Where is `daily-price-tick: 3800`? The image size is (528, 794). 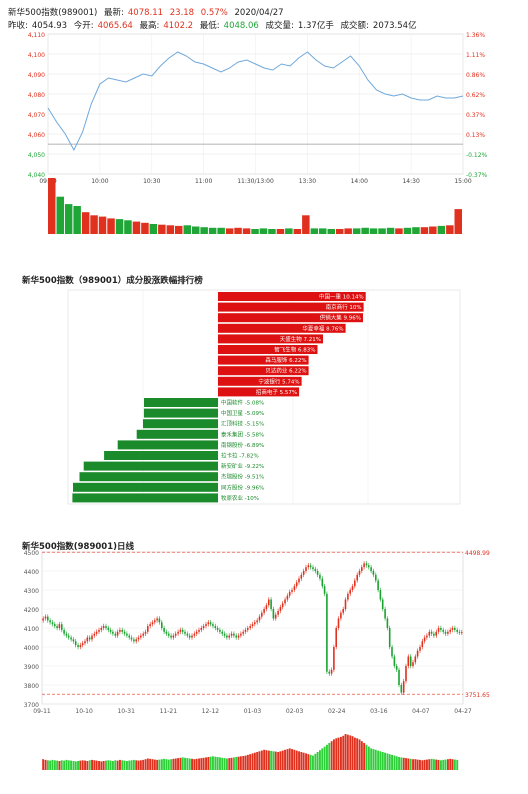 daily-price-tick: 3800 is located at coordinates (31, 686).